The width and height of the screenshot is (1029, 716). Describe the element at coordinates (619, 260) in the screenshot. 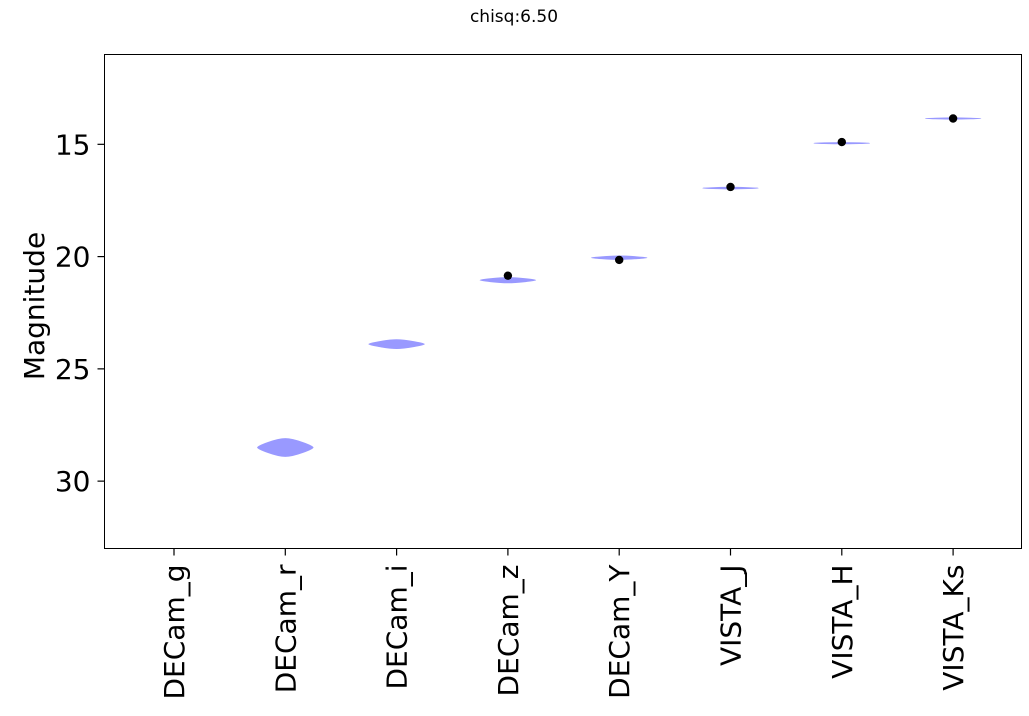

I see `data-point-DECam_Y` at that location.